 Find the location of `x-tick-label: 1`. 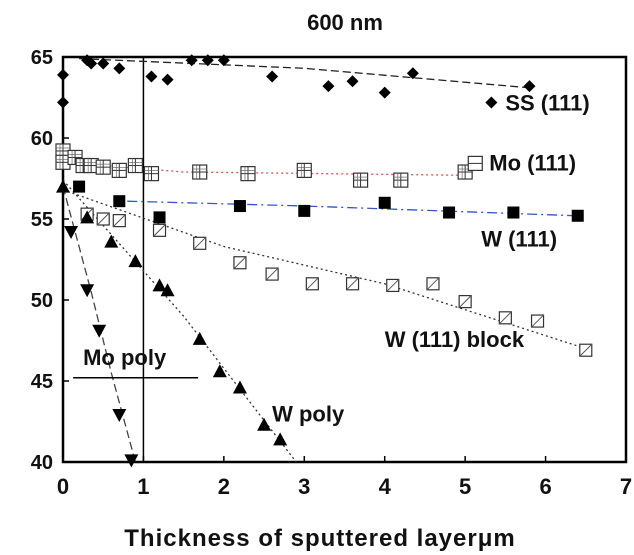

x-tick-label: 1 is located at coordinates (143, 486).